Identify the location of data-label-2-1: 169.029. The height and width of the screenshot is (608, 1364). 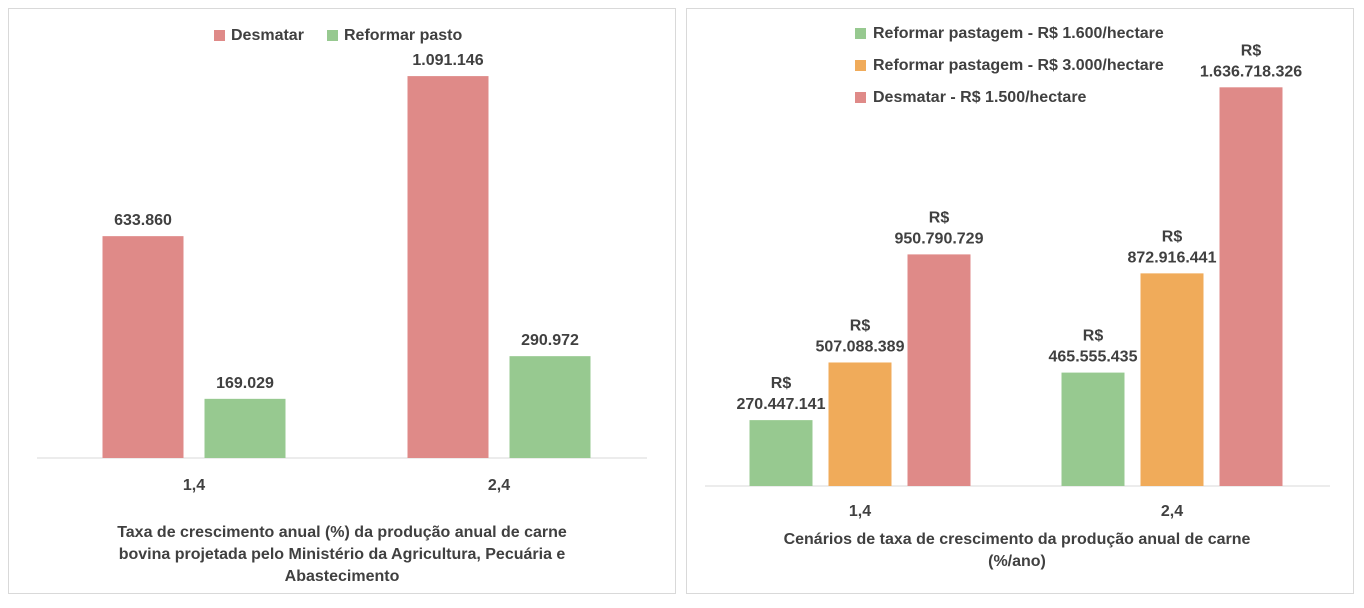
(245, 383).